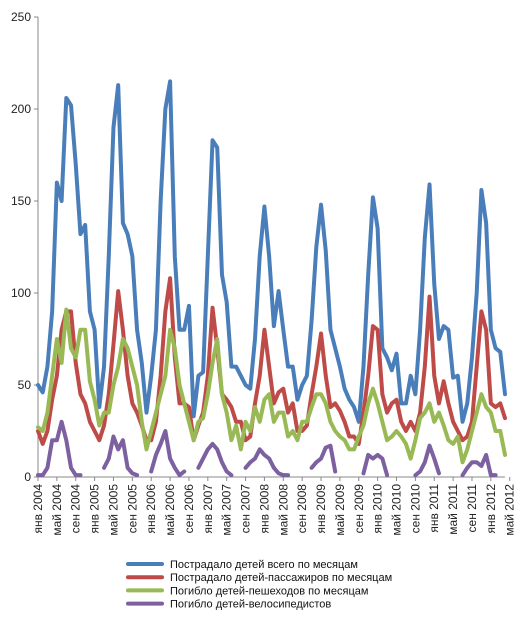 This screenshot has width=517, height=623. What do you see at coordinates (250, 605) in the screenshot?
I see `legend-label: Погибло детей-велосипедистов` at bounding box center [250, 605].